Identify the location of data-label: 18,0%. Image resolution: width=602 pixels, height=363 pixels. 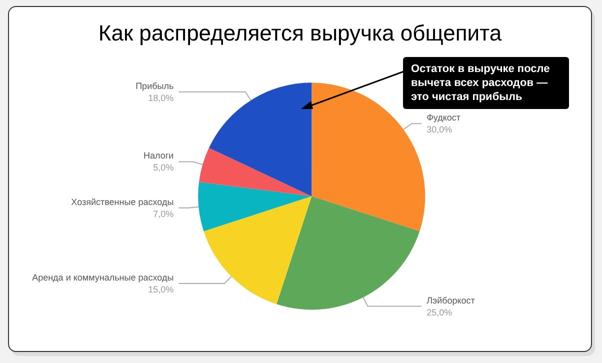
(161, 97).